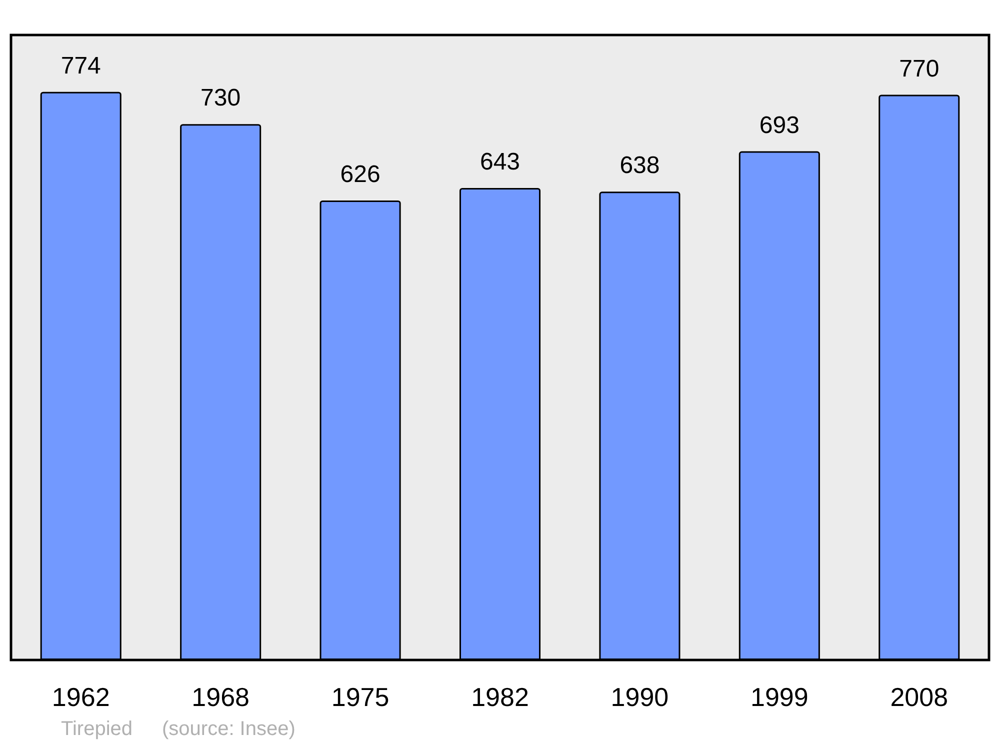  I want to click on x-tick-label: 2008, so click(919, 697).